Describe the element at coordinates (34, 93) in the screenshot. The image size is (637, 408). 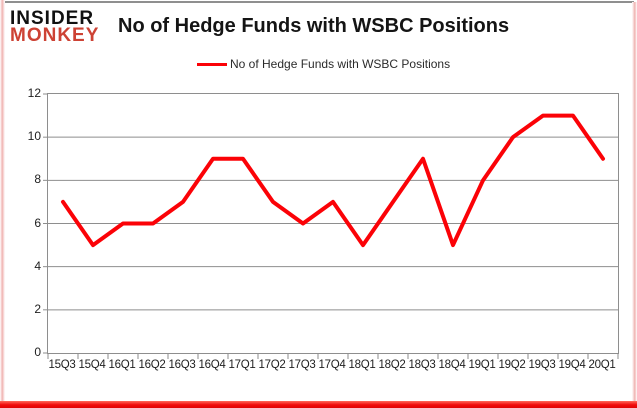
I see `y-axis-label: 12` at that location.